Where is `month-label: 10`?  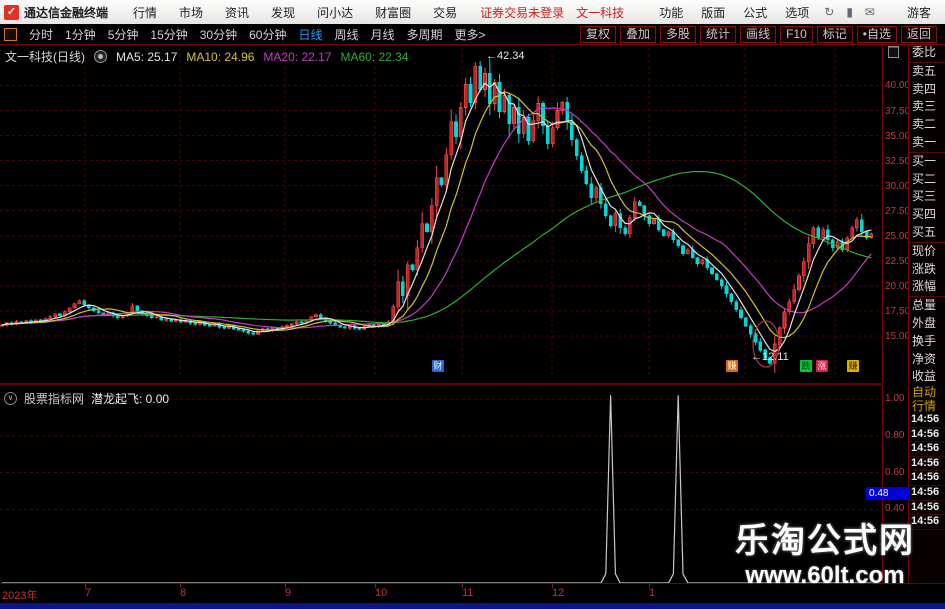 month-label: 10 is located at coordinates (381, 593).